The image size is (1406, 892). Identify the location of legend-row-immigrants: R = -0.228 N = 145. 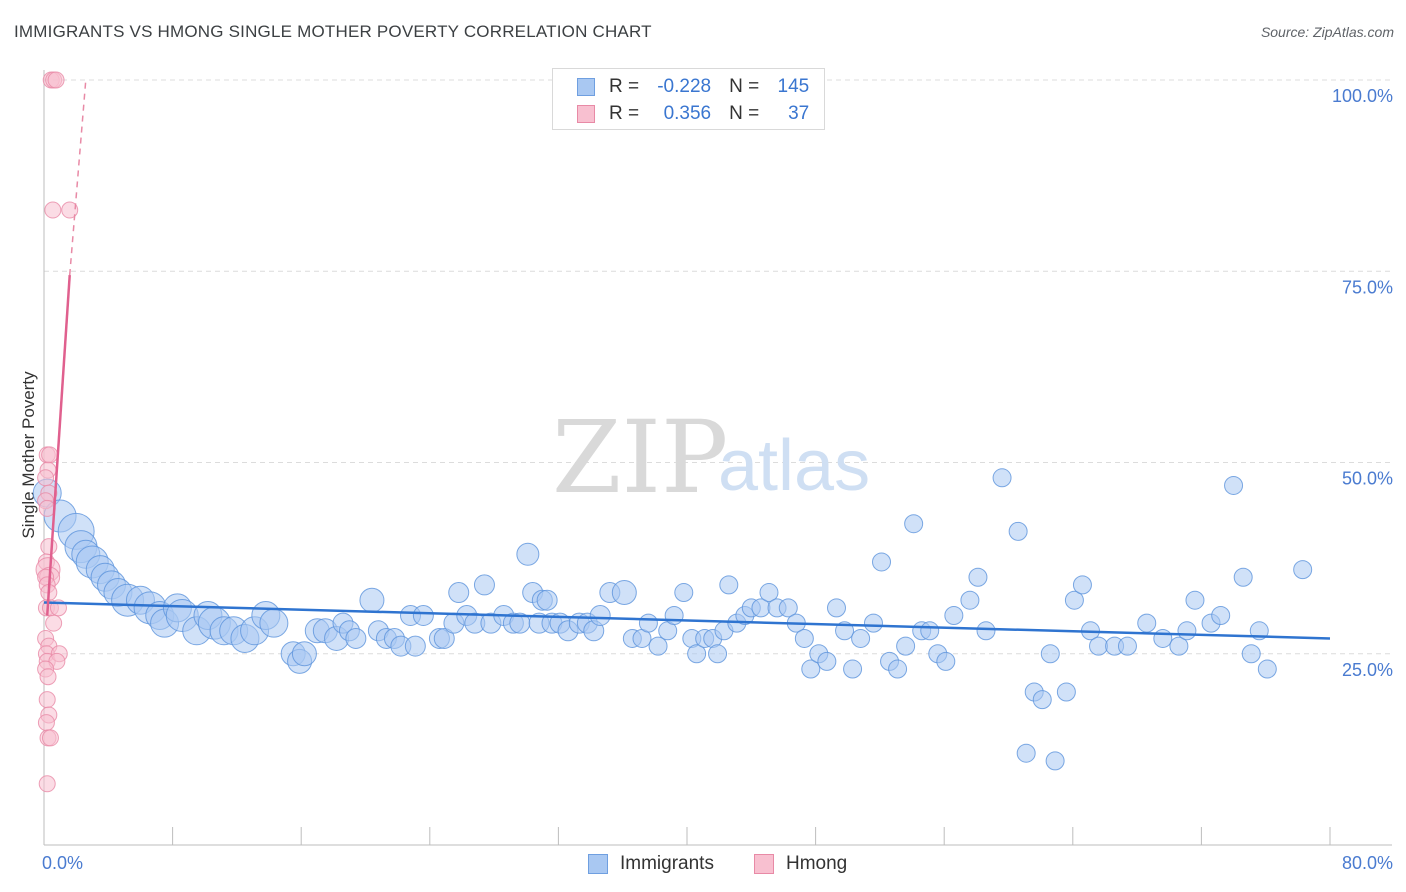
(693, 87).